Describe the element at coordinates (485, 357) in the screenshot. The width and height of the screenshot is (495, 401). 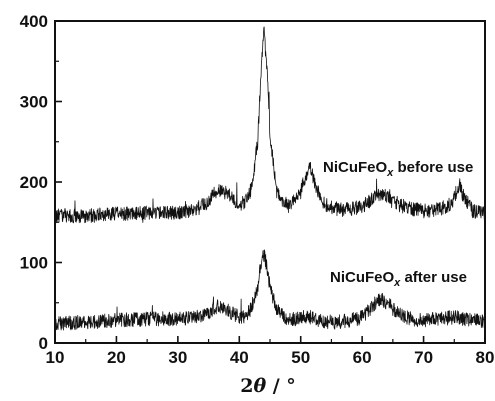
I see `x-tick-label: 80` at that location.